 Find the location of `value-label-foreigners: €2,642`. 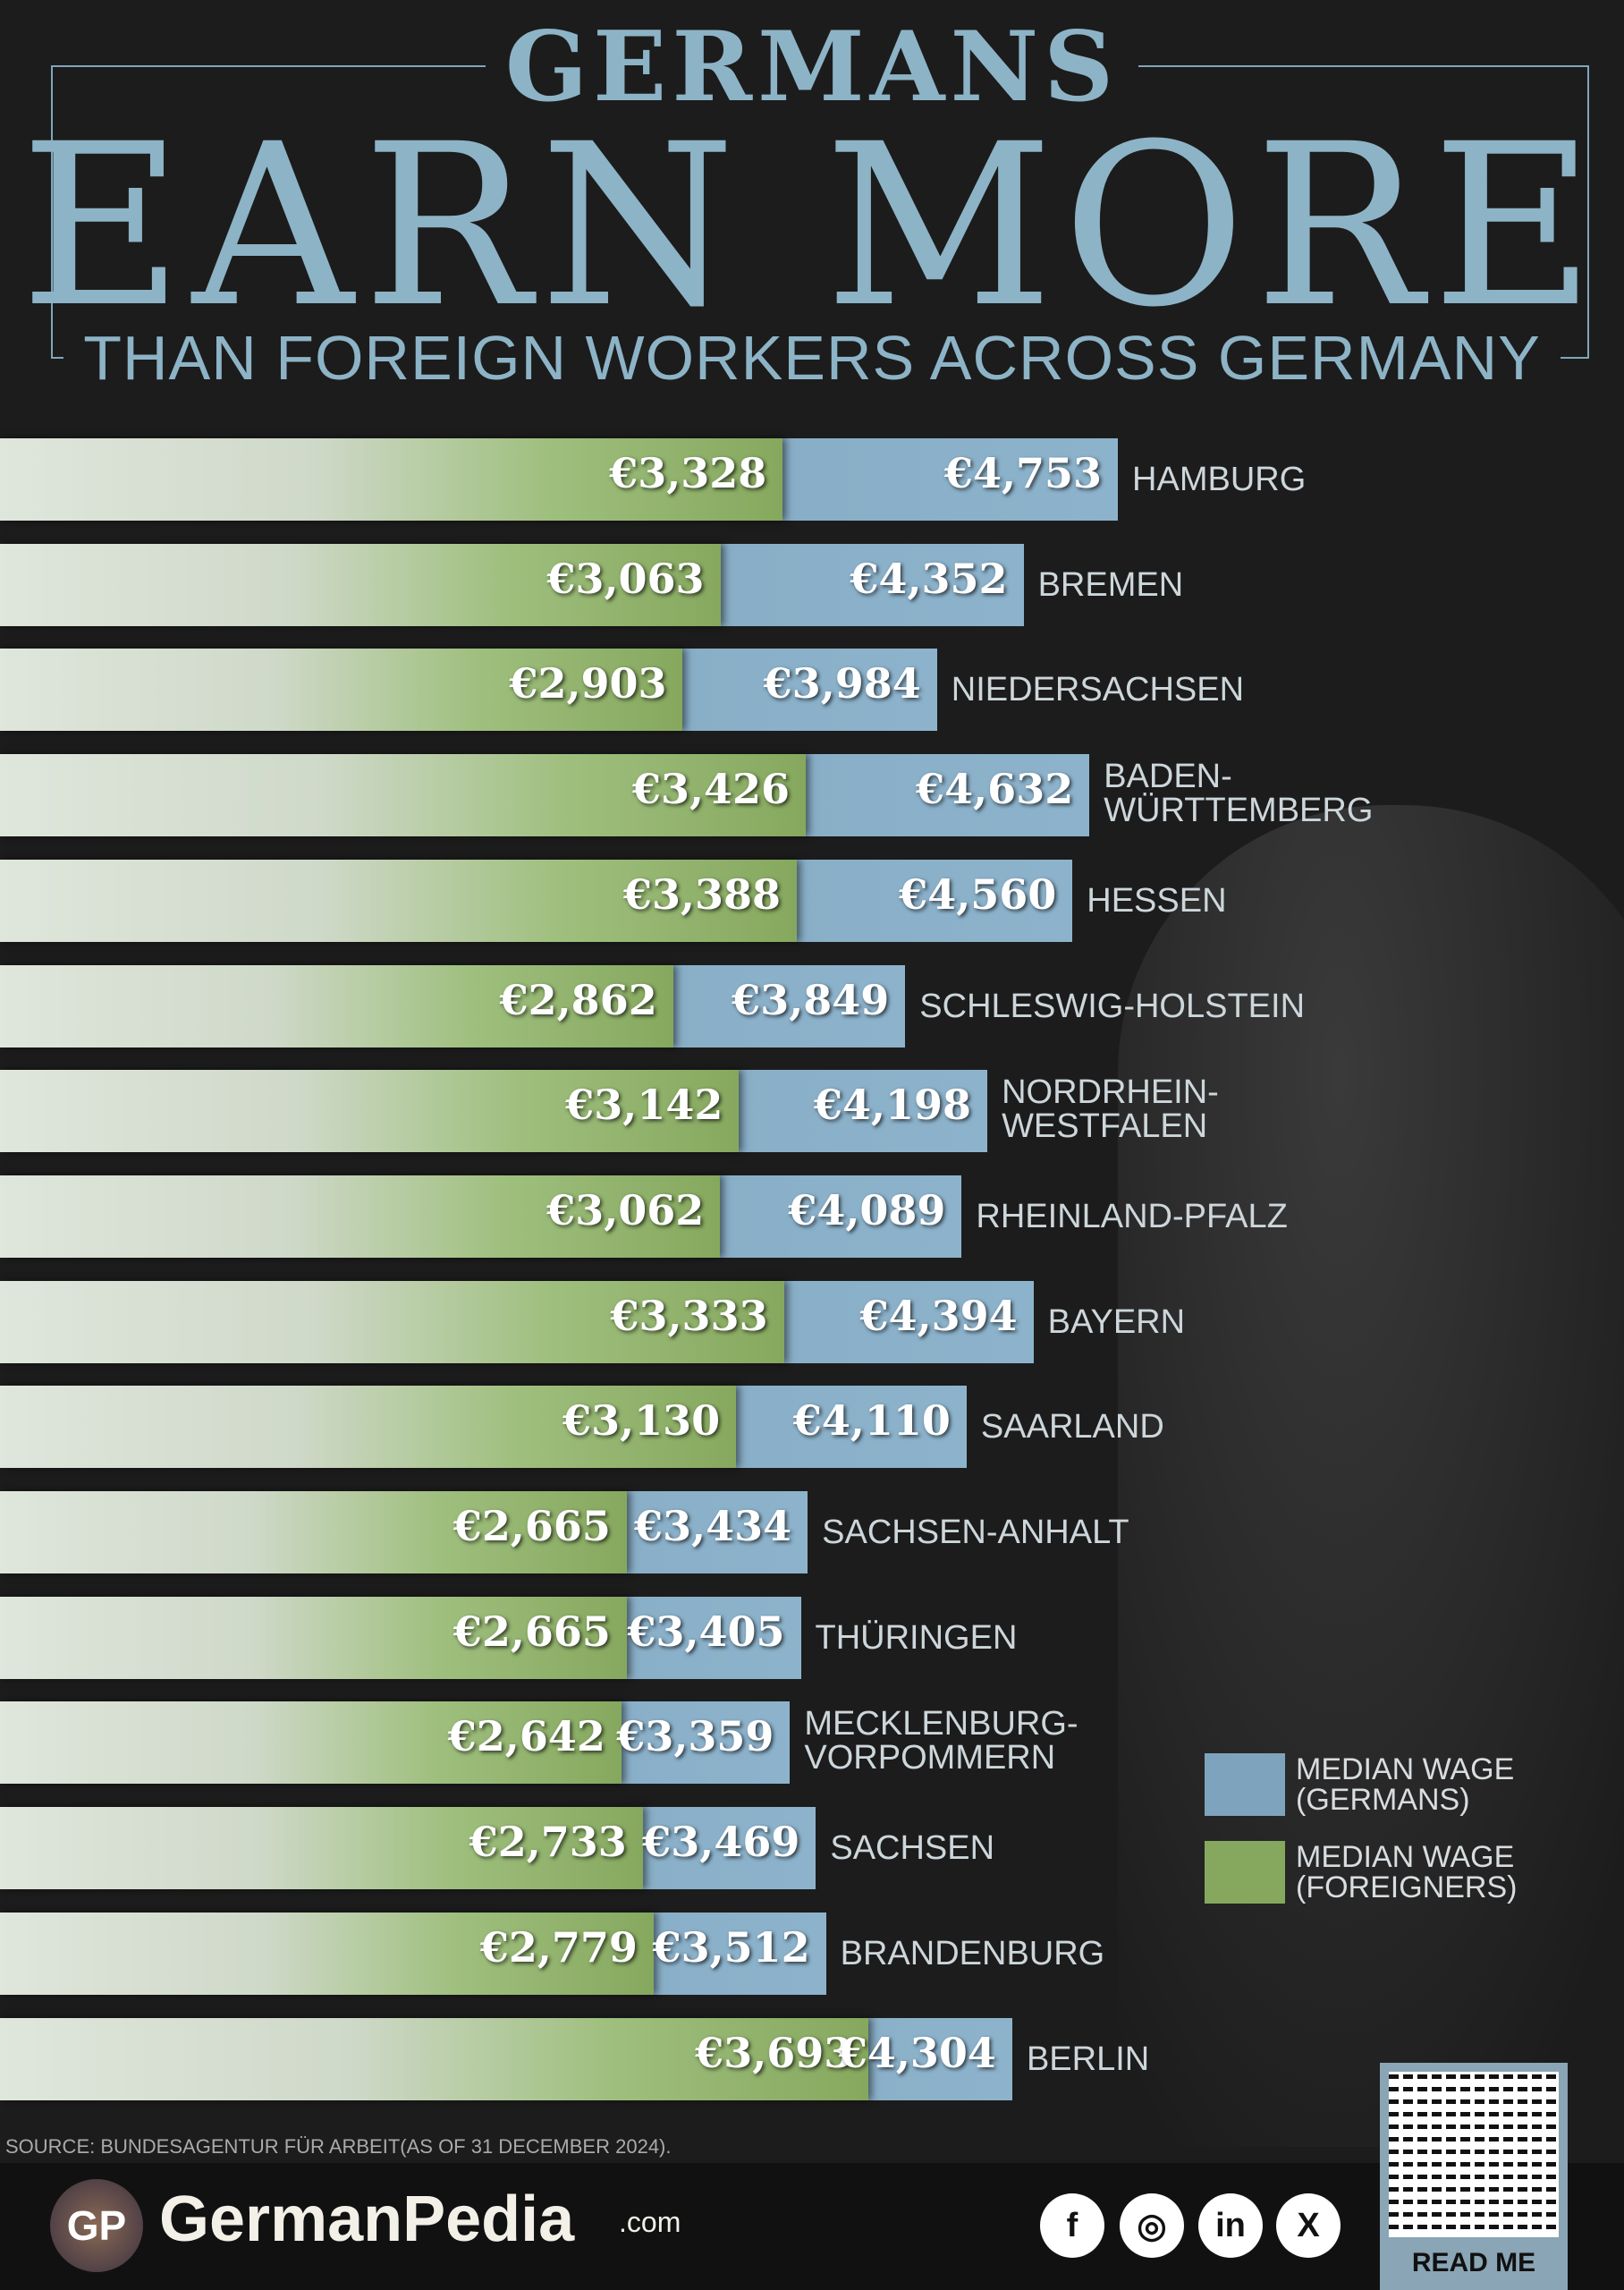

value-label-foreigners: €2,642 is located at coordinates (526, 1736).